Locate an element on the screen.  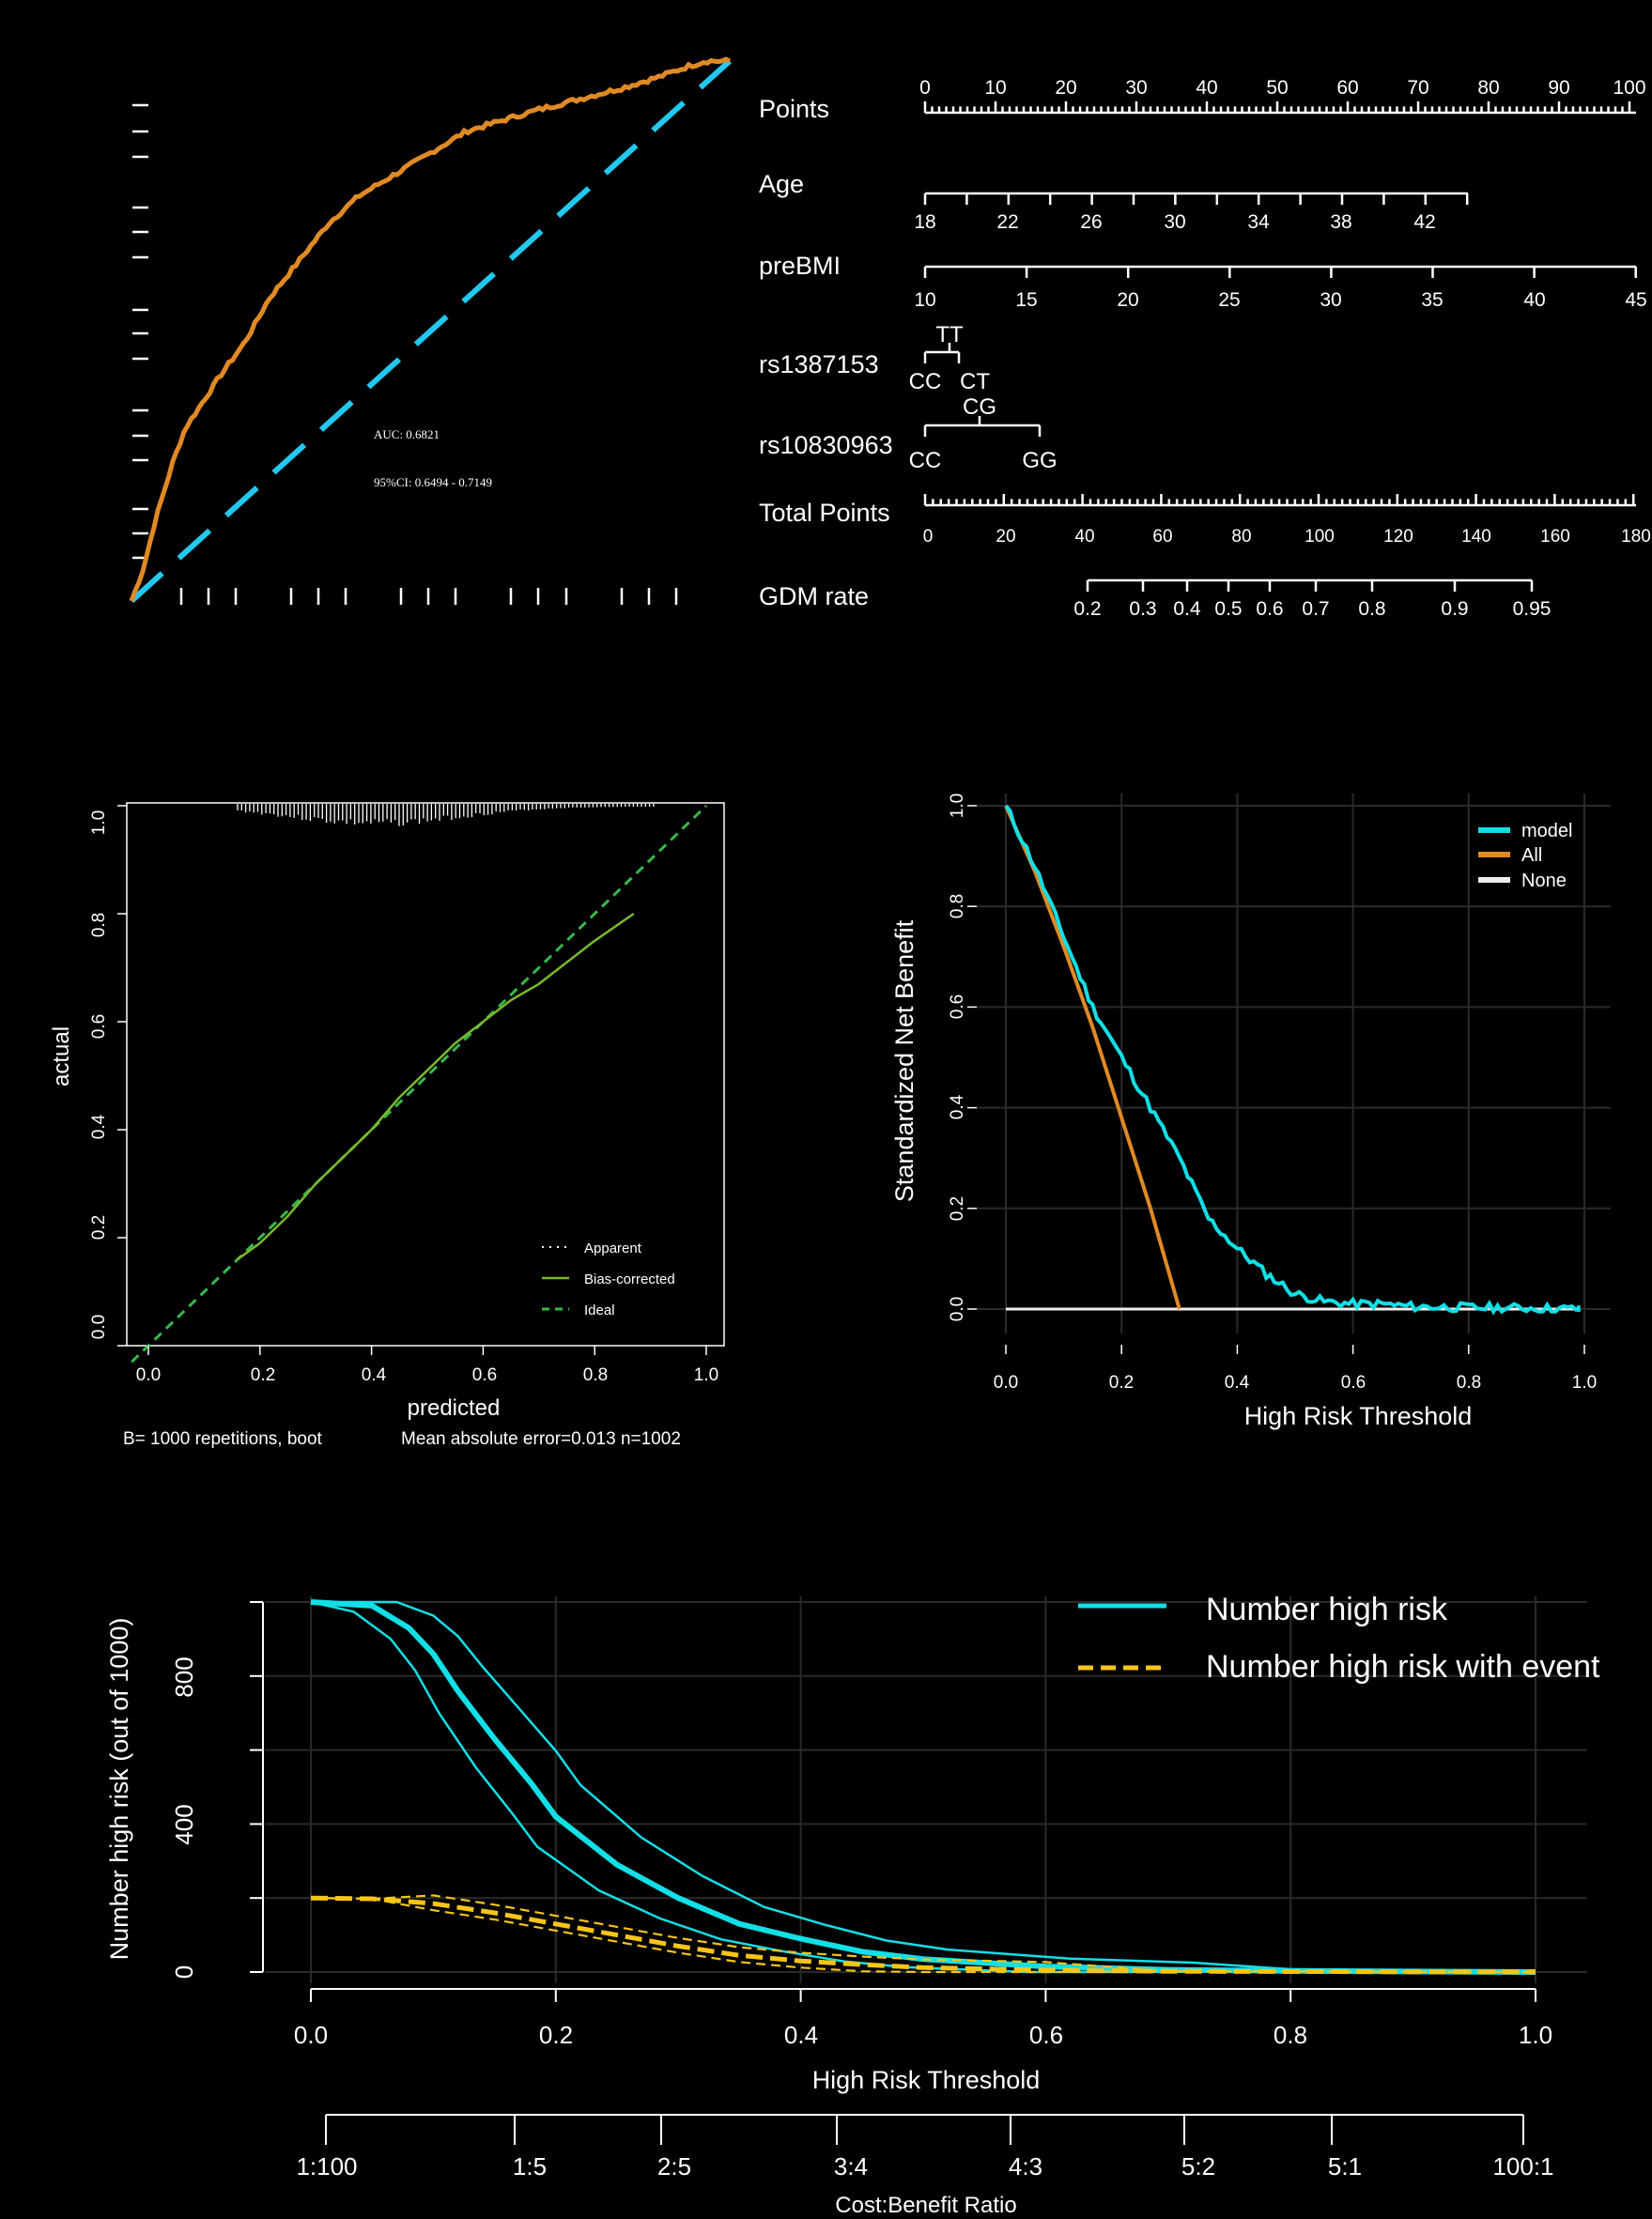
nomo-points-tick: 50 is located at coordinates (1277, 88).